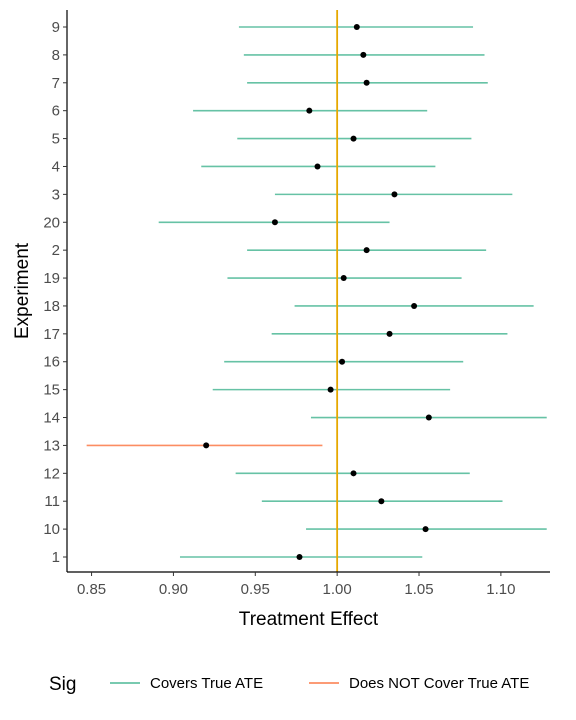 Image resolution: width=576 pixels, height=720 pixels. I want to click on y-tick-label-3: 3, so click(56, 194).